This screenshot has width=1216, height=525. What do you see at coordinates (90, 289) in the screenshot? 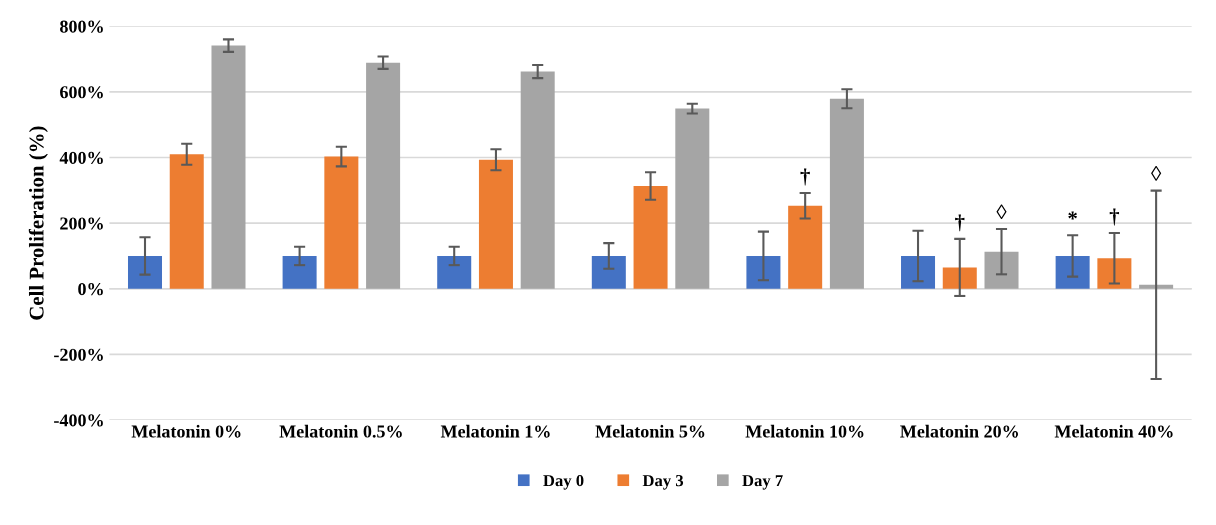
I see `y-tick-label: 0%` at bounding box center [90, 289].